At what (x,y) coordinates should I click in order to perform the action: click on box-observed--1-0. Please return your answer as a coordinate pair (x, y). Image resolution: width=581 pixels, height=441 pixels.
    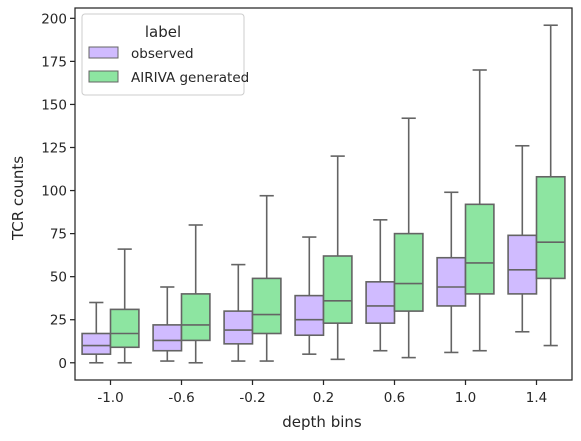
    Looking at the image, I should click on (96, 332).